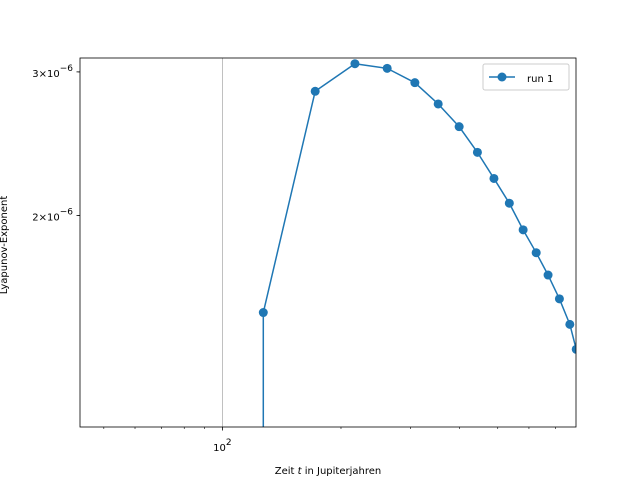  I want to click on y-axis-label: Lyapunov-Exponent, so click(5, 245).